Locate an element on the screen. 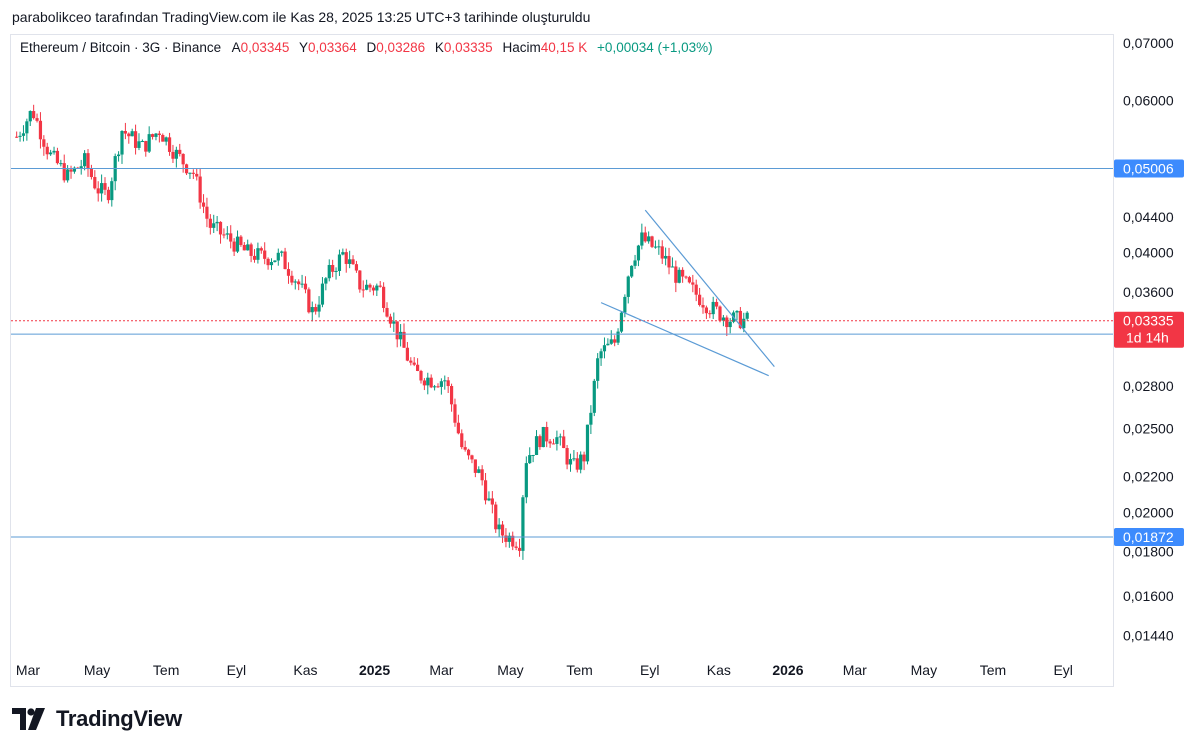 The image size is (1200, 752). close-value: 0,03335 is located at coordinates (468, 47).